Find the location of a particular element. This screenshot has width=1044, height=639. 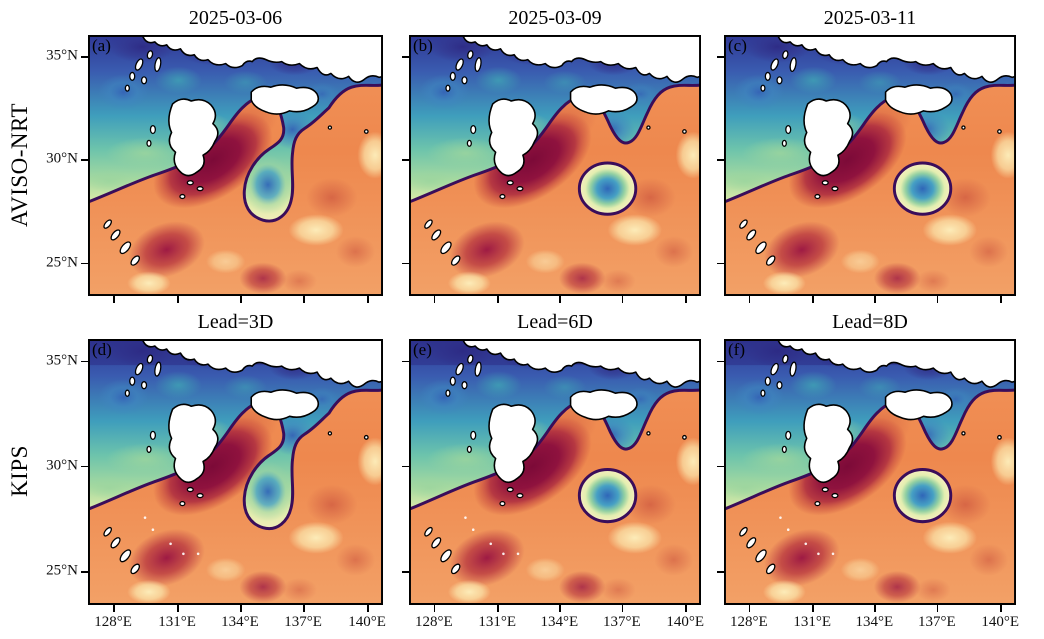

map-b: (b) is located at coordinates (551, 169).